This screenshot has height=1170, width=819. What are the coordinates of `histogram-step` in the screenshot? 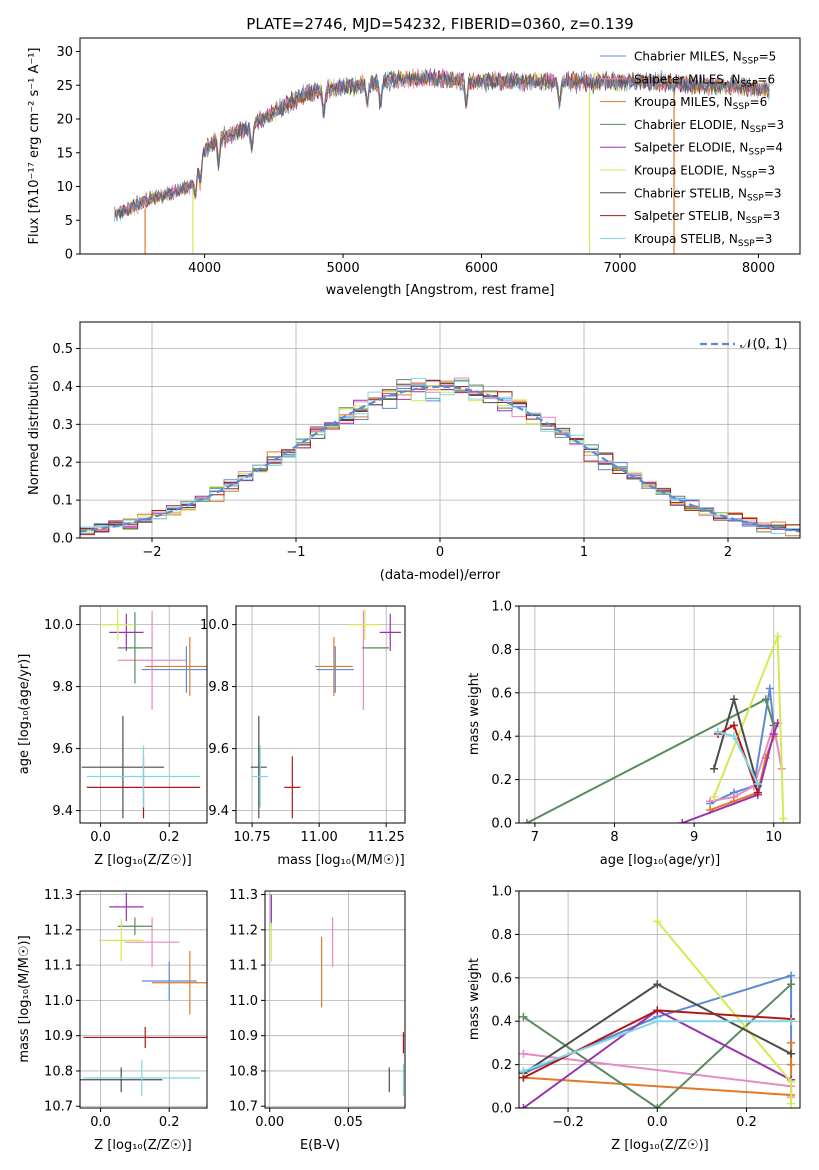 It's located at (440, 457).